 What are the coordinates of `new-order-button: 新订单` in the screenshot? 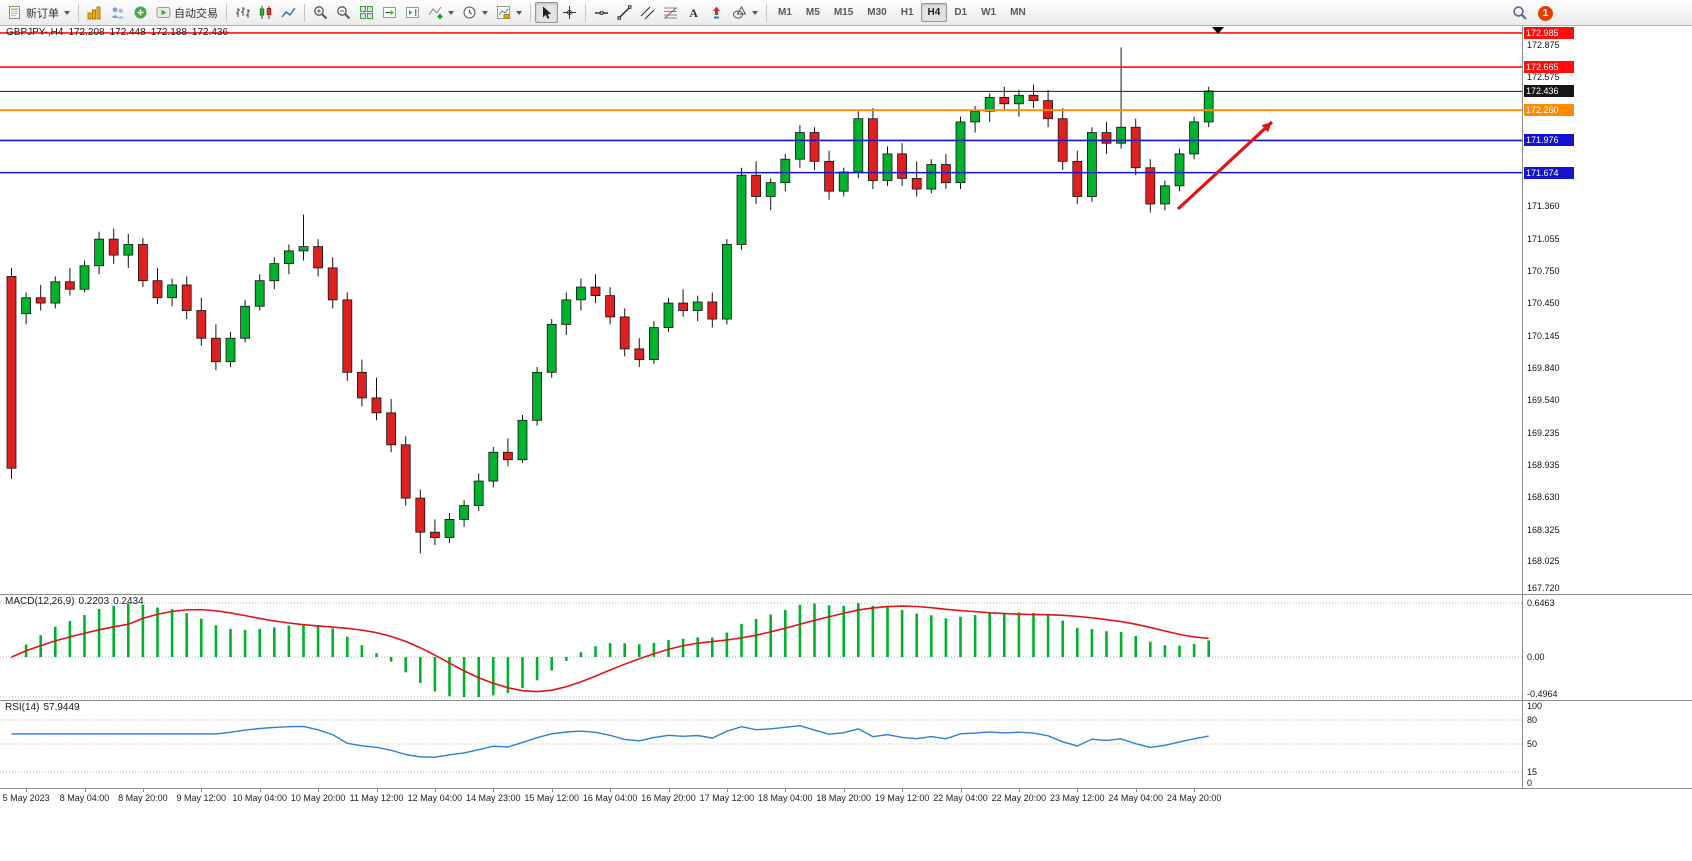 It's located at (39, 13).